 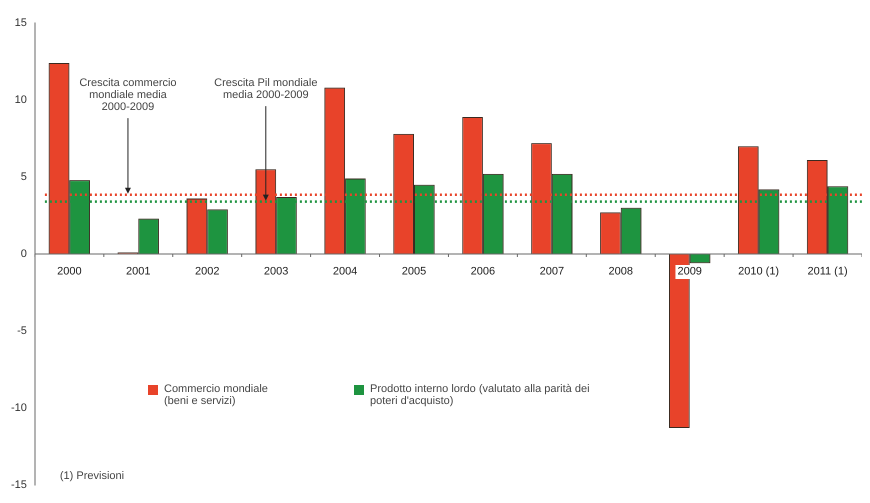 I want to click on y-tick-label: 10, so click(x=20, y=100).